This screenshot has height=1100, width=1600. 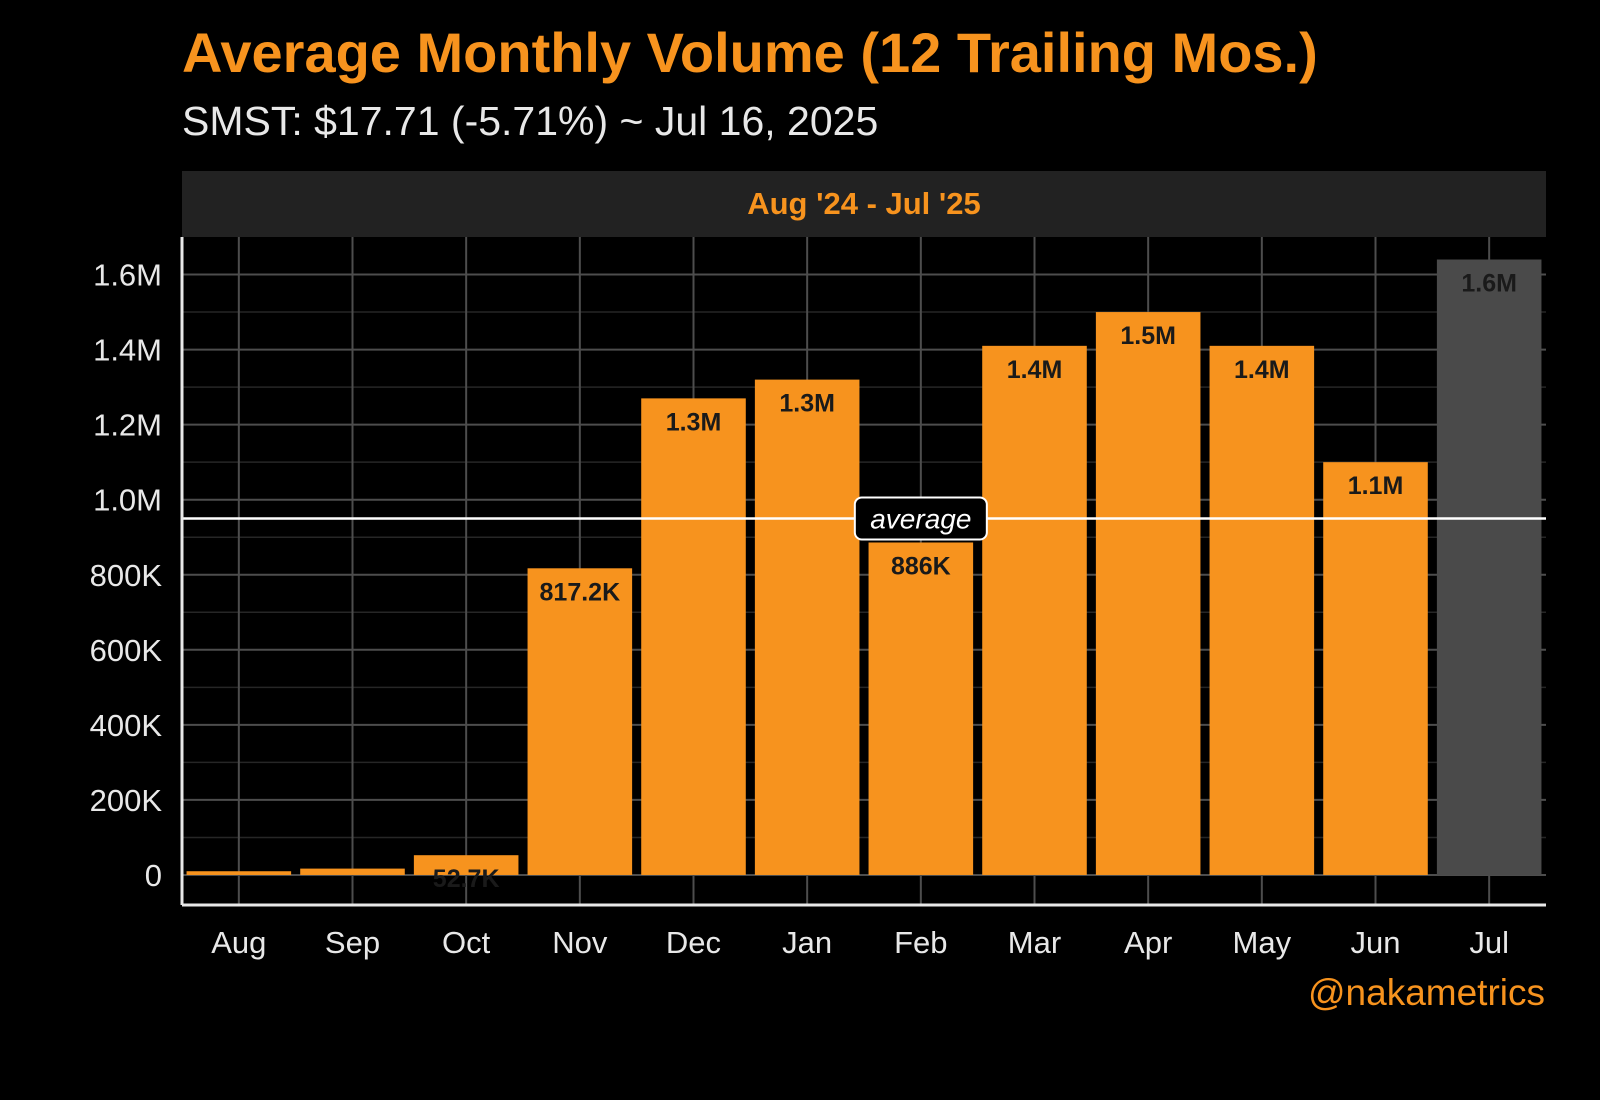 What do you see at coordinates (466, 942) in the screenshot?
I see `x-tick-label: Oct` at bounding box center [466, 942].